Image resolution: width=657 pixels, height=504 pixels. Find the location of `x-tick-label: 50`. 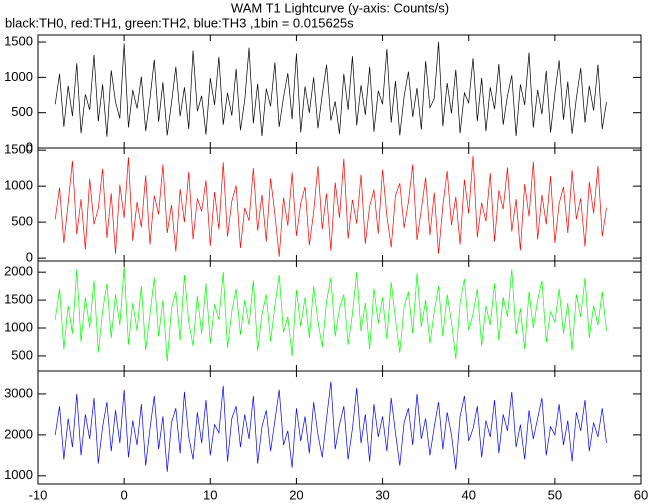

x-tick-label: 50 is located at coordinates (555, 494).